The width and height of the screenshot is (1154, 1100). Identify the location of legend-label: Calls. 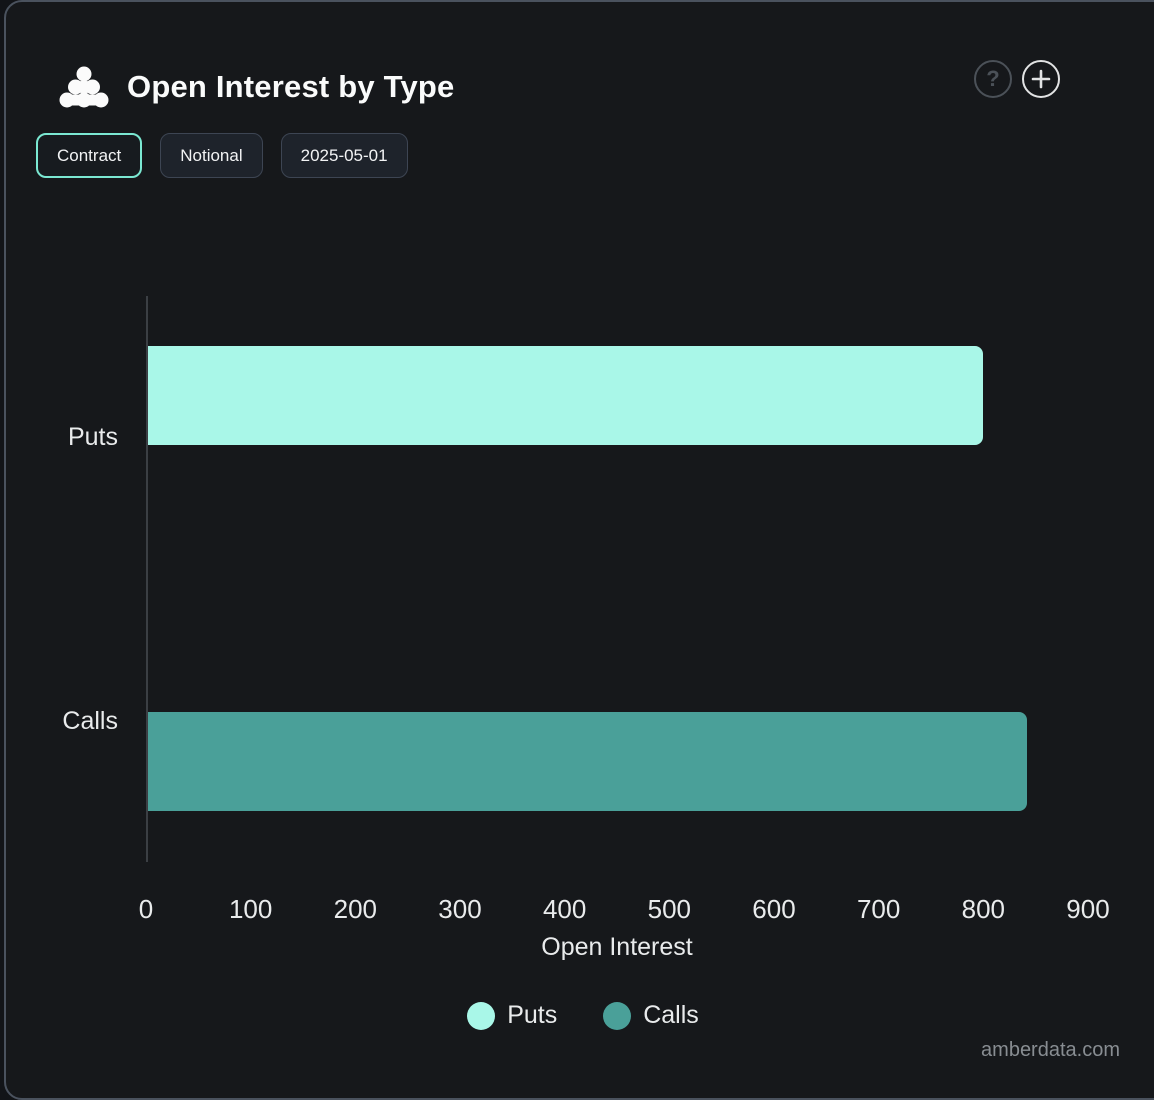
(671, 1015).